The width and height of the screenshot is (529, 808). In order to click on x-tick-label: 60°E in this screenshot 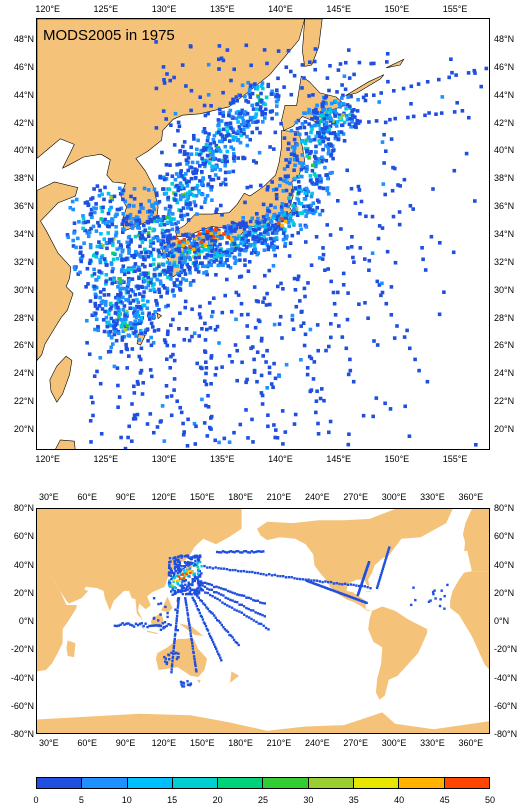, I will do `click(87, 497)`.